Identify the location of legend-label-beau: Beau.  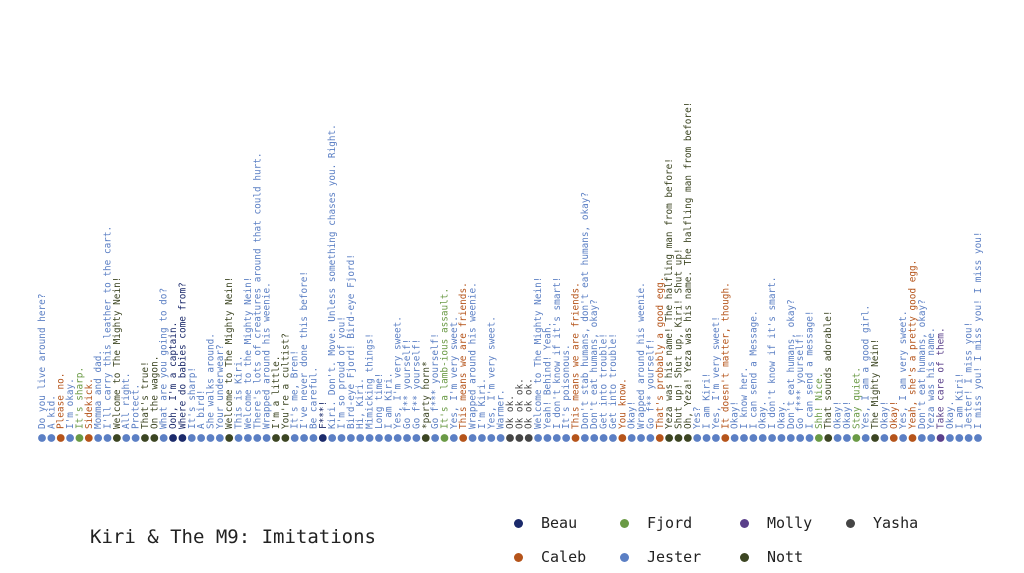
(559, 523).